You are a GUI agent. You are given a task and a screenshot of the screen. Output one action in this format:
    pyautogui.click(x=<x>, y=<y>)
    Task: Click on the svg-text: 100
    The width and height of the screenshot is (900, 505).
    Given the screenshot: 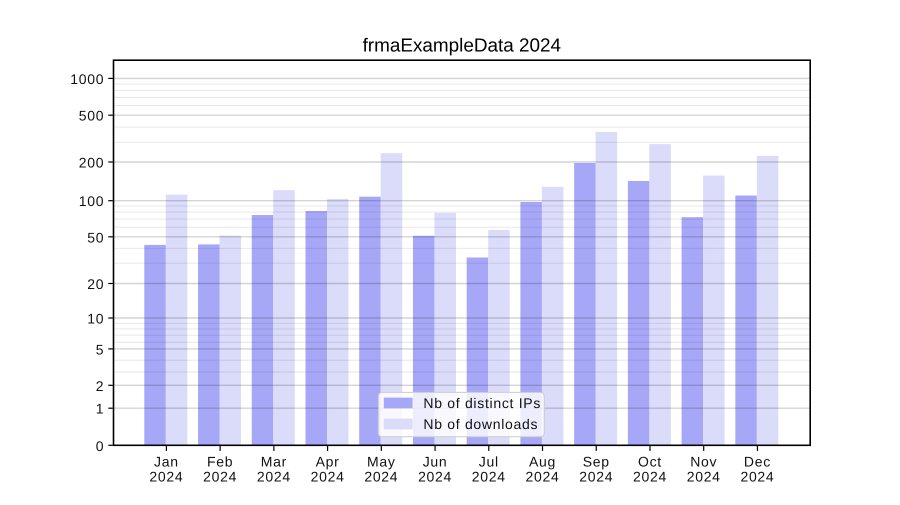 What is the action you would take?
    pyautogui.click(x=91, y=201)
    